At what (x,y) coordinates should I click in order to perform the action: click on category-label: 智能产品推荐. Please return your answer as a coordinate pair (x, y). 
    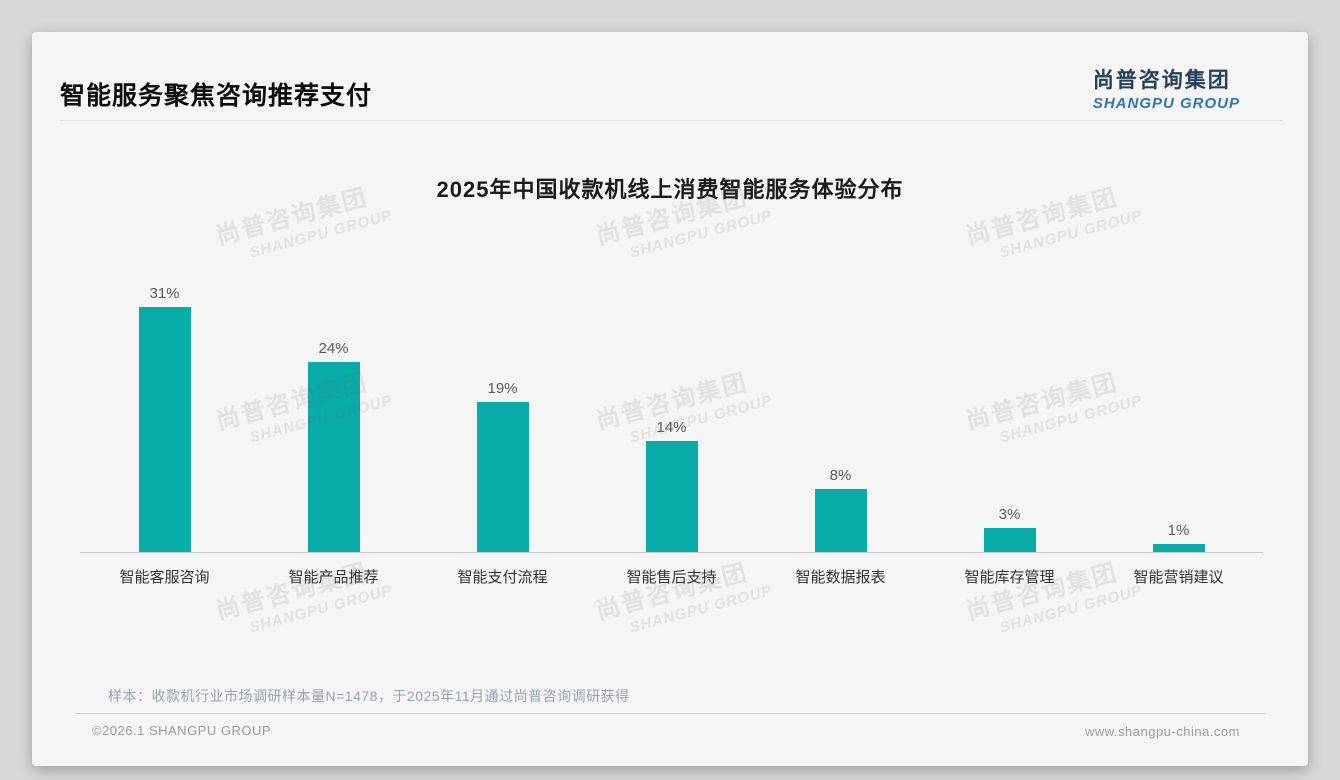
    Looking at the image, I should click on (333, 577).